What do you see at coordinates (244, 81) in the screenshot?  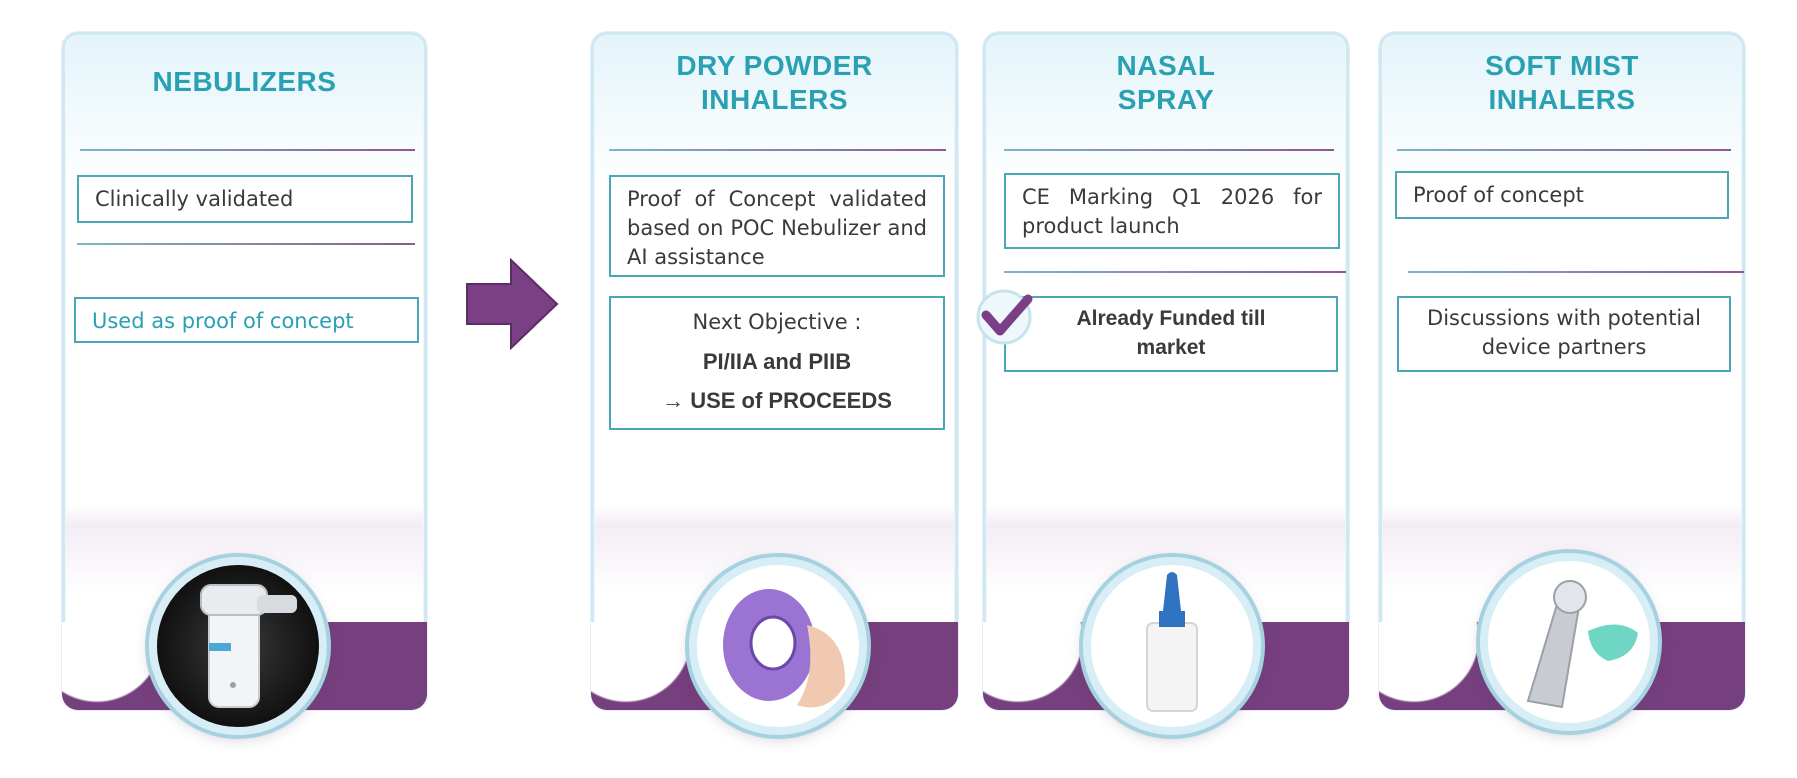 I see `card-title: NEBULIZERS` at bounding box center [244, 81].